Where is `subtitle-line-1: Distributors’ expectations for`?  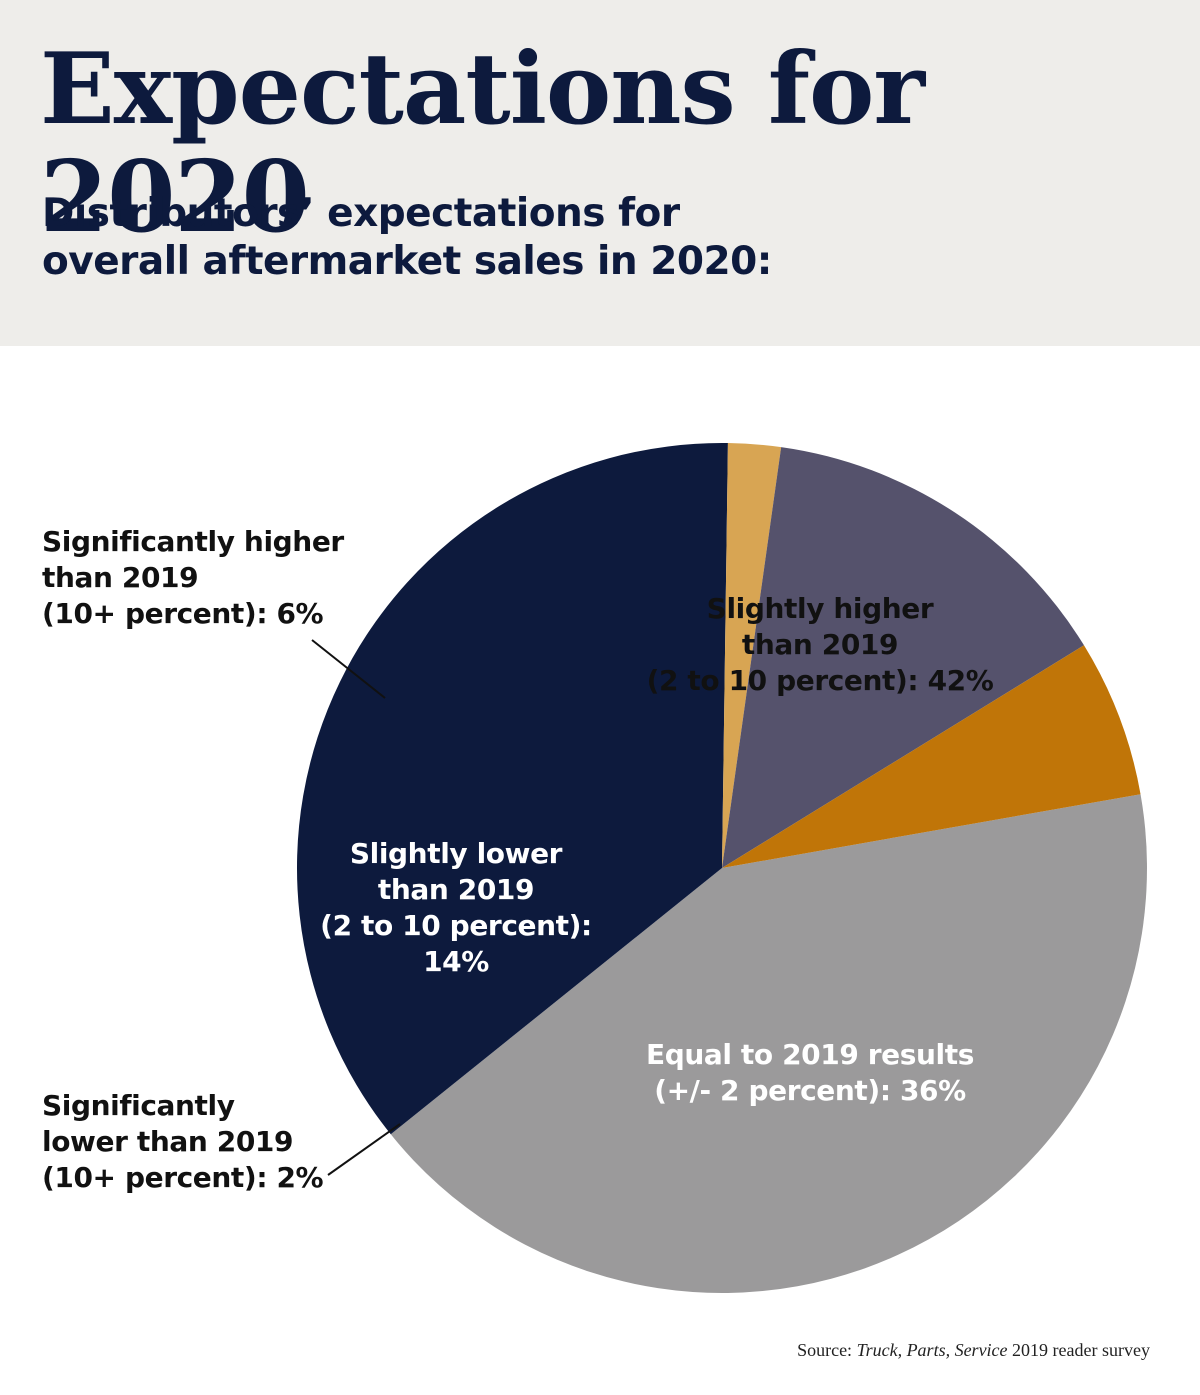 subtitle-line-1: Distributors’ expectations for is located at coordinates (361, 213).